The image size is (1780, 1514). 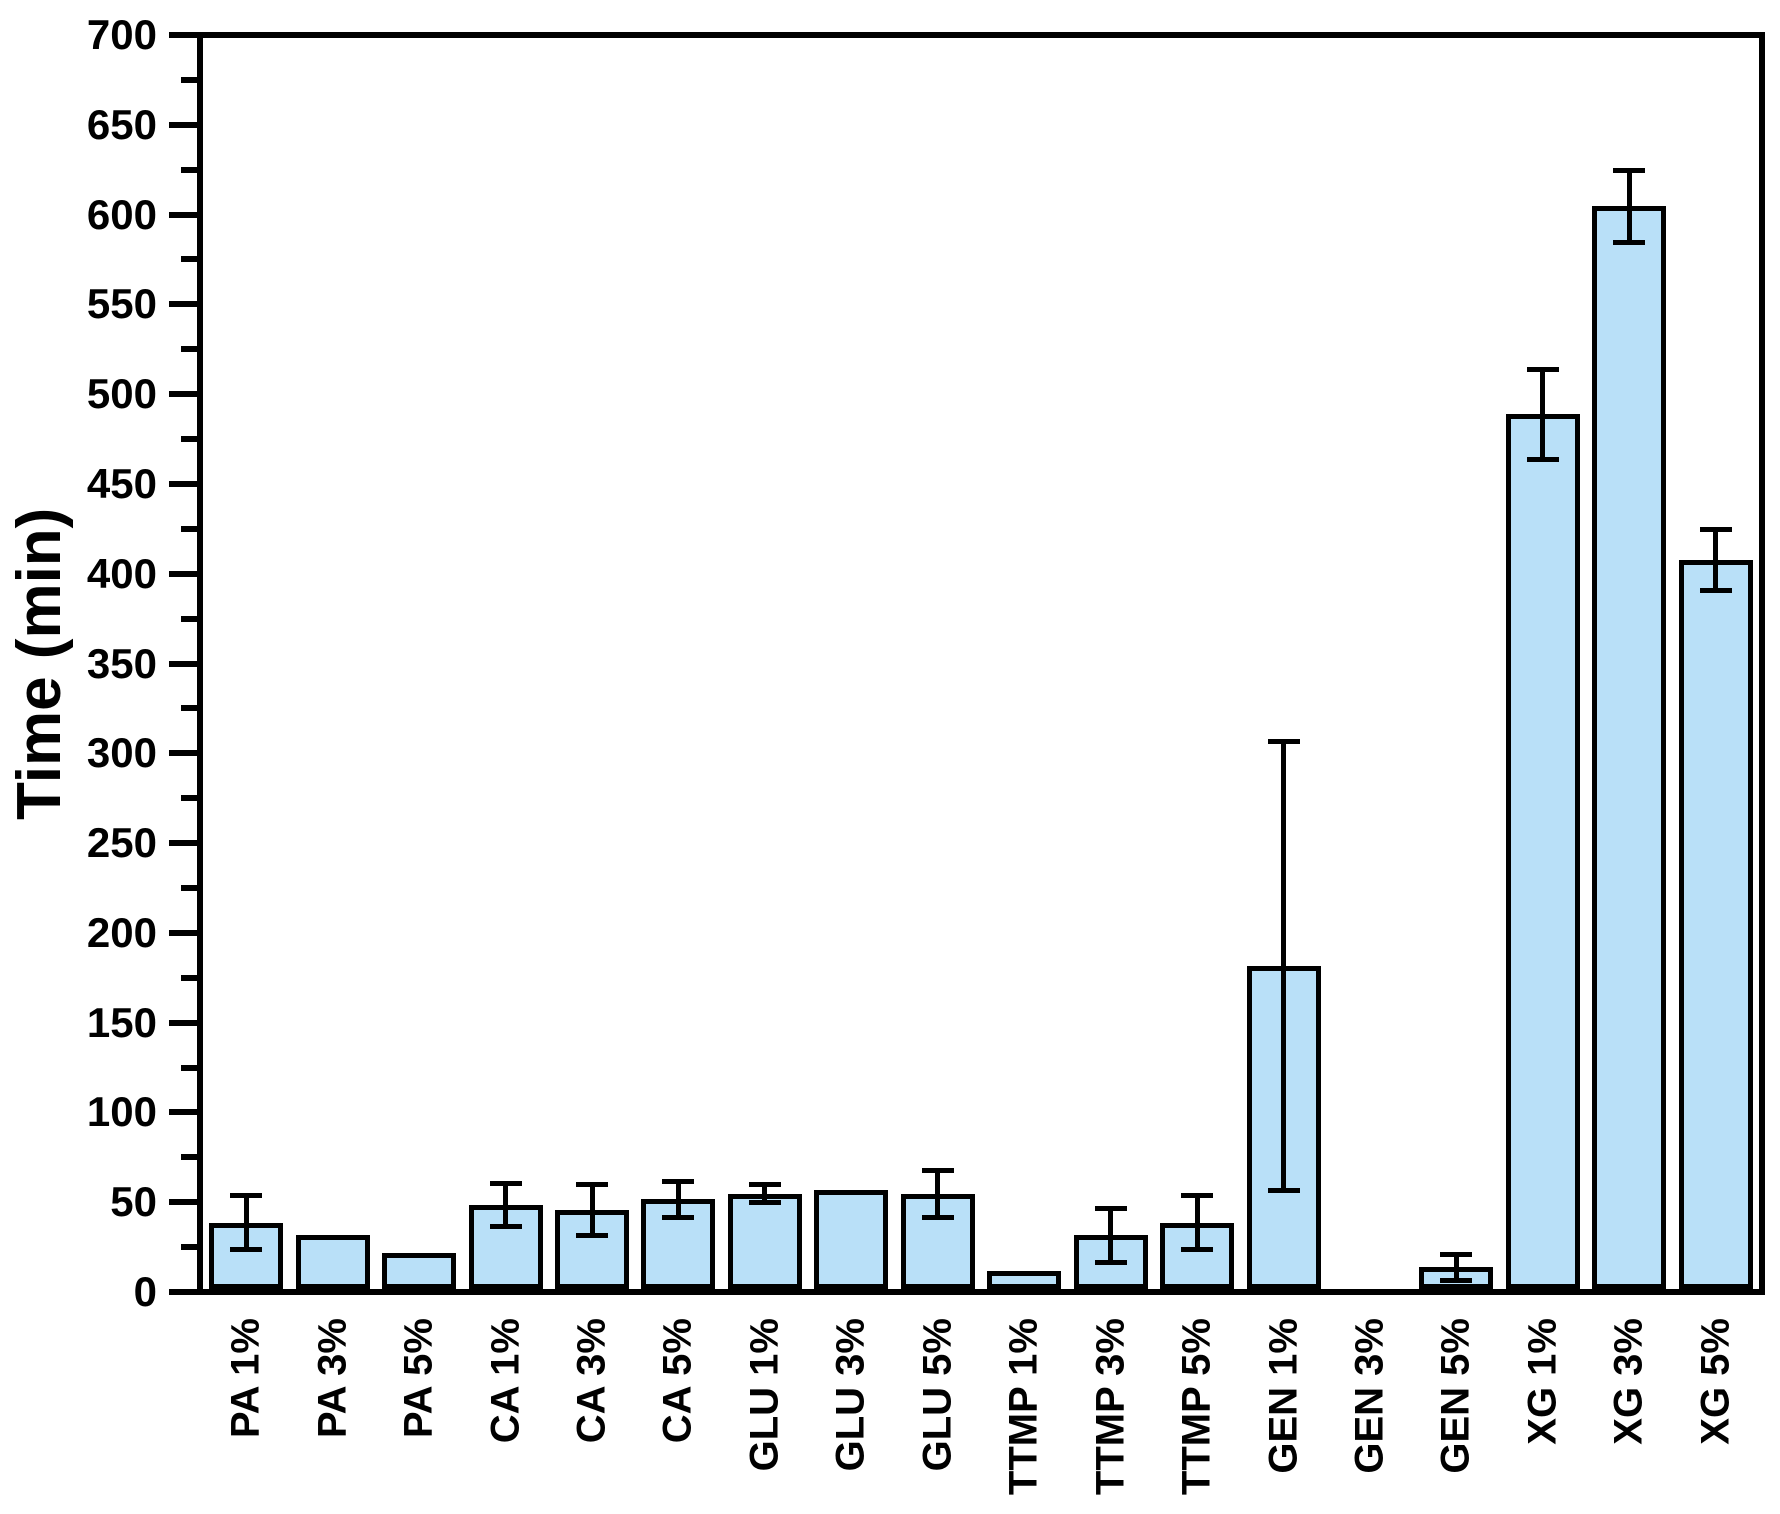 I want to click on x-category-label: TTMP 3%, so click(x=1110, y=1407).